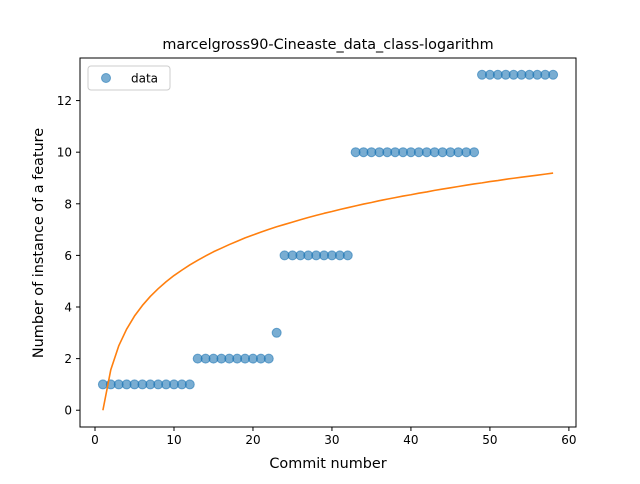 The width and height of the screenshot is (640, 484). I want to click on y-tick-label: 0, so click(68, 411).